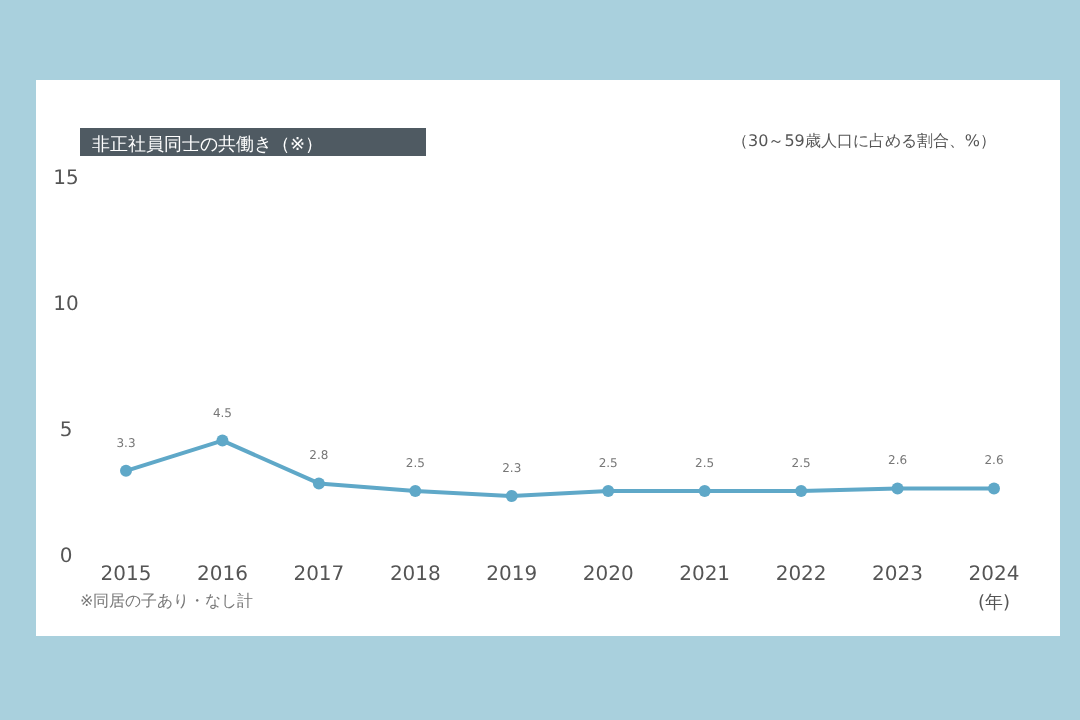 The width and height of the screenshot is (1080, 720). I want to click on x-tick-label: 2016, so click(222, 575).